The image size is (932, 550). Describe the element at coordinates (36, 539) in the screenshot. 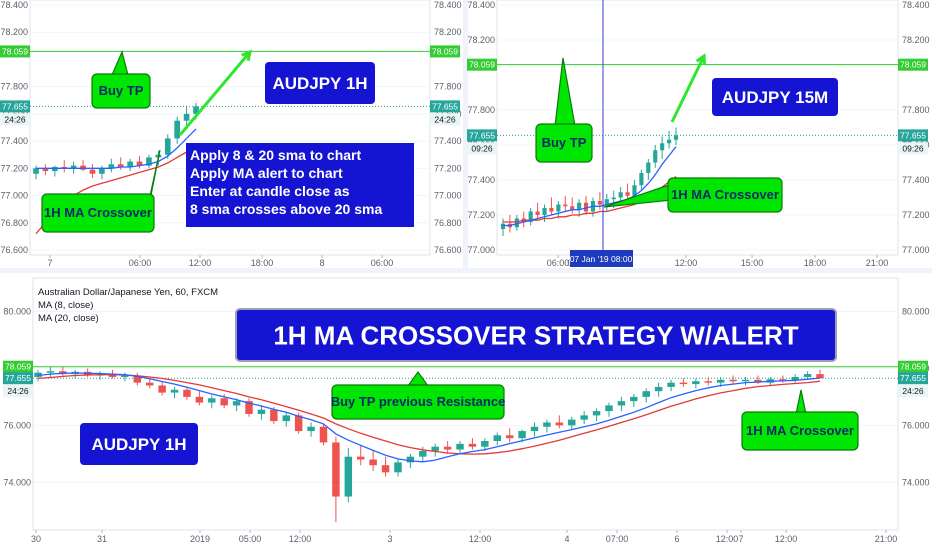

I see `x-tick-label: 30` at that location.